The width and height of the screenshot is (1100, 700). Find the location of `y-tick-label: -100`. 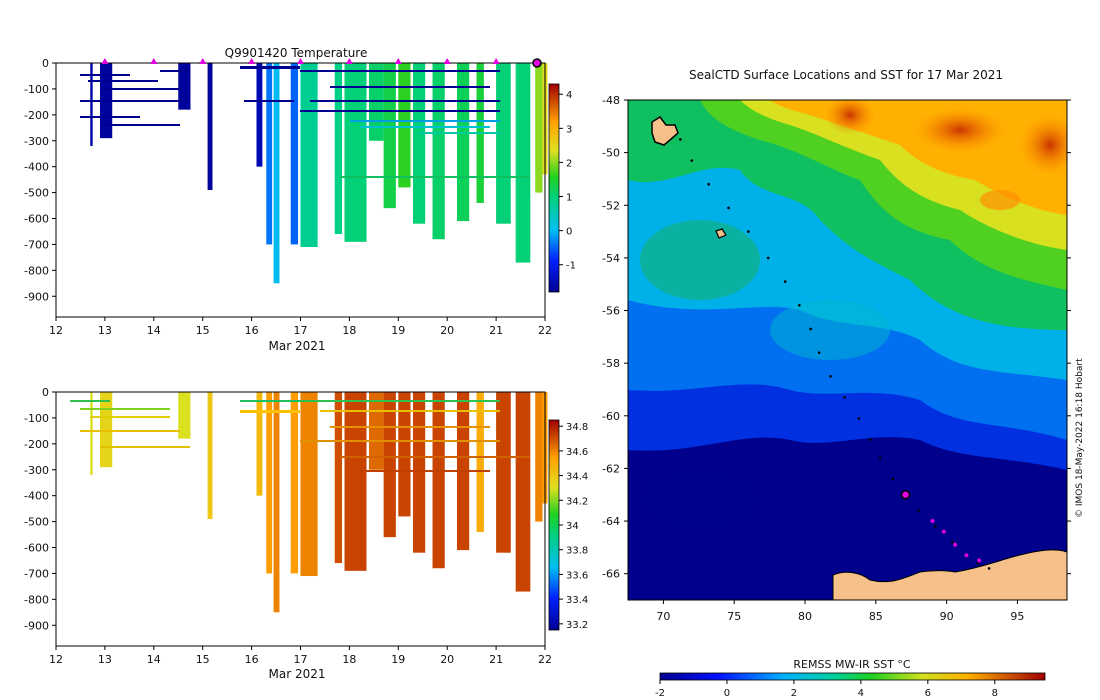

y-tick-label: -100 is located at coordinates (36, 418).